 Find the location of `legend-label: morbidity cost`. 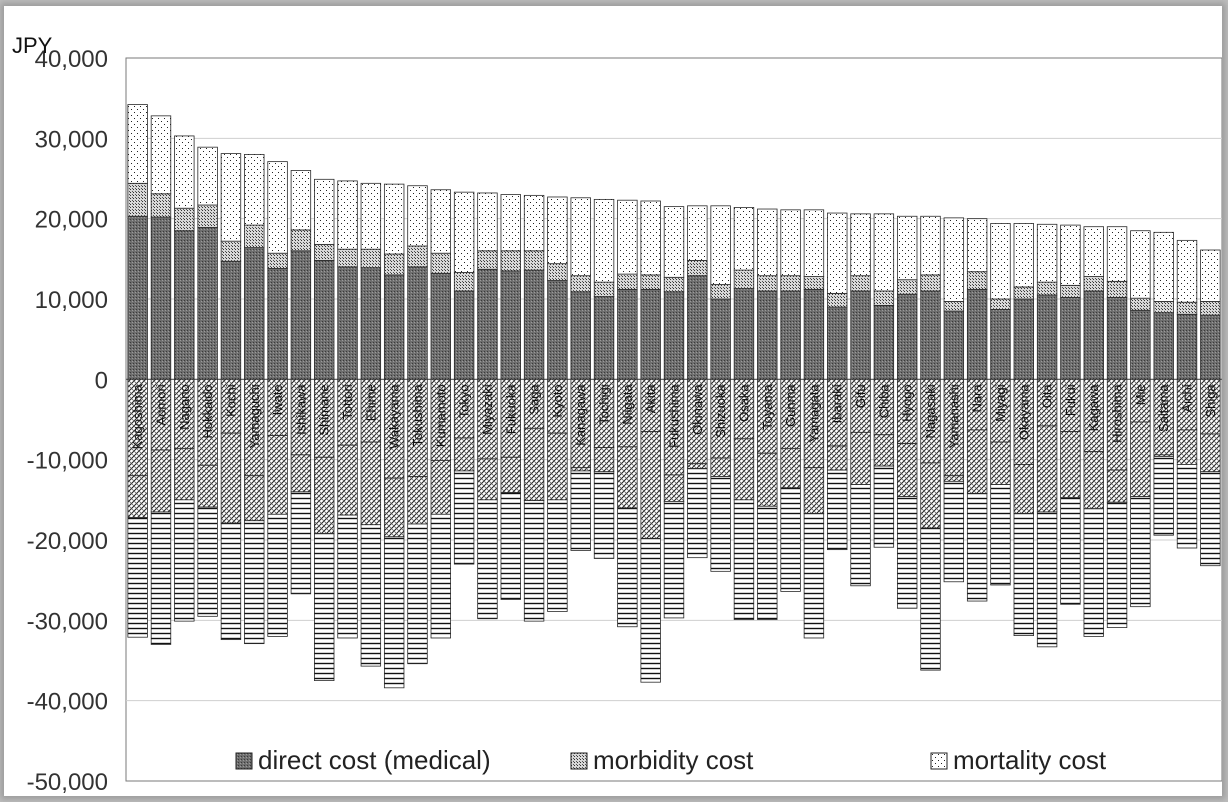

legend-label: morbidity cost is located at coordinates (673, 760).